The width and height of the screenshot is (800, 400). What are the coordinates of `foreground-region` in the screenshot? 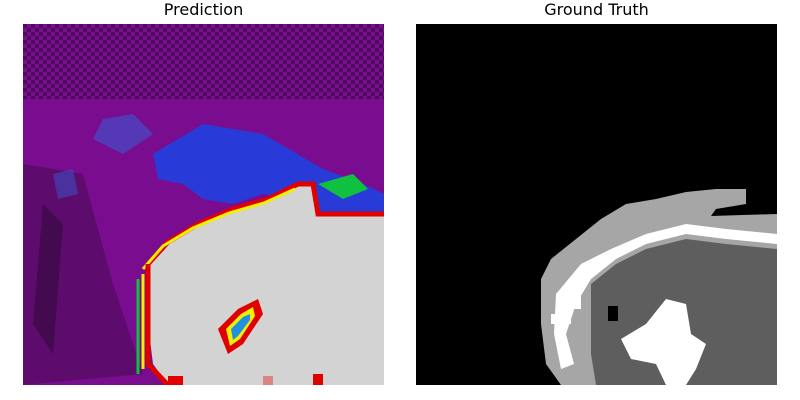 It's located at (266, 284).